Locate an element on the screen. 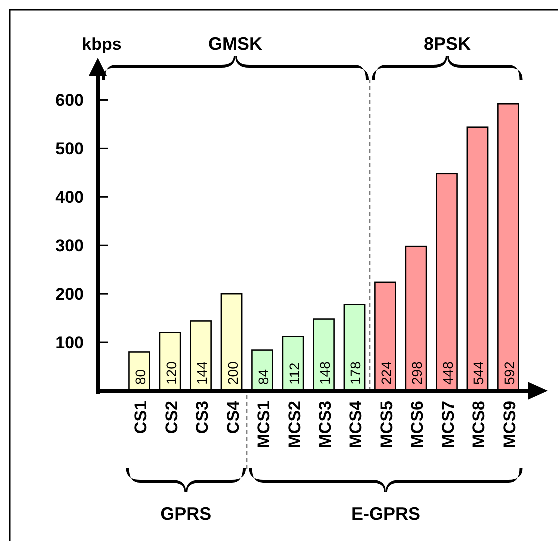  text: E-GPRS is located at coordinates (385, 514).